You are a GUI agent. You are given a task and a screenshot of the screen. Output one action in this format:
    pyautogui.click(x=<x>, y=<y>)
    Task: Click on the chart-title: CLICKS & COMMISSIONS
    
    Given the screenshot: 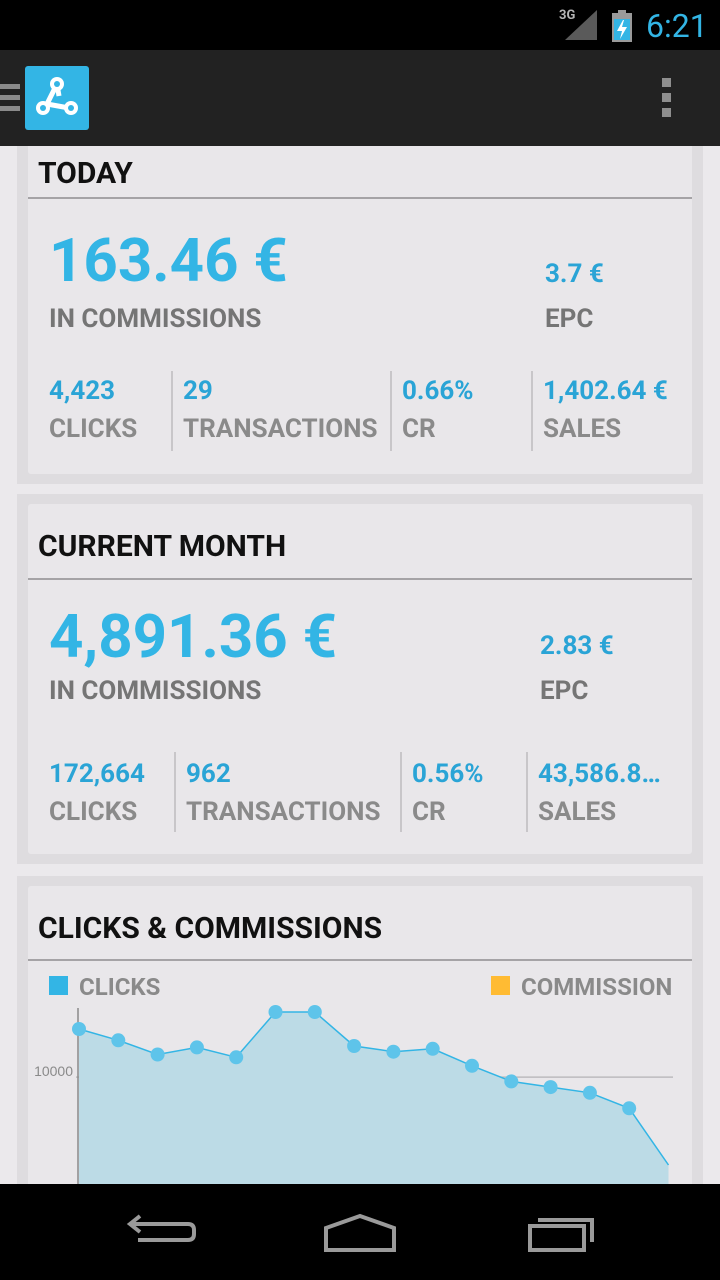 What is the action you would take?
    pyautogui.click(x=210, y=928)
    